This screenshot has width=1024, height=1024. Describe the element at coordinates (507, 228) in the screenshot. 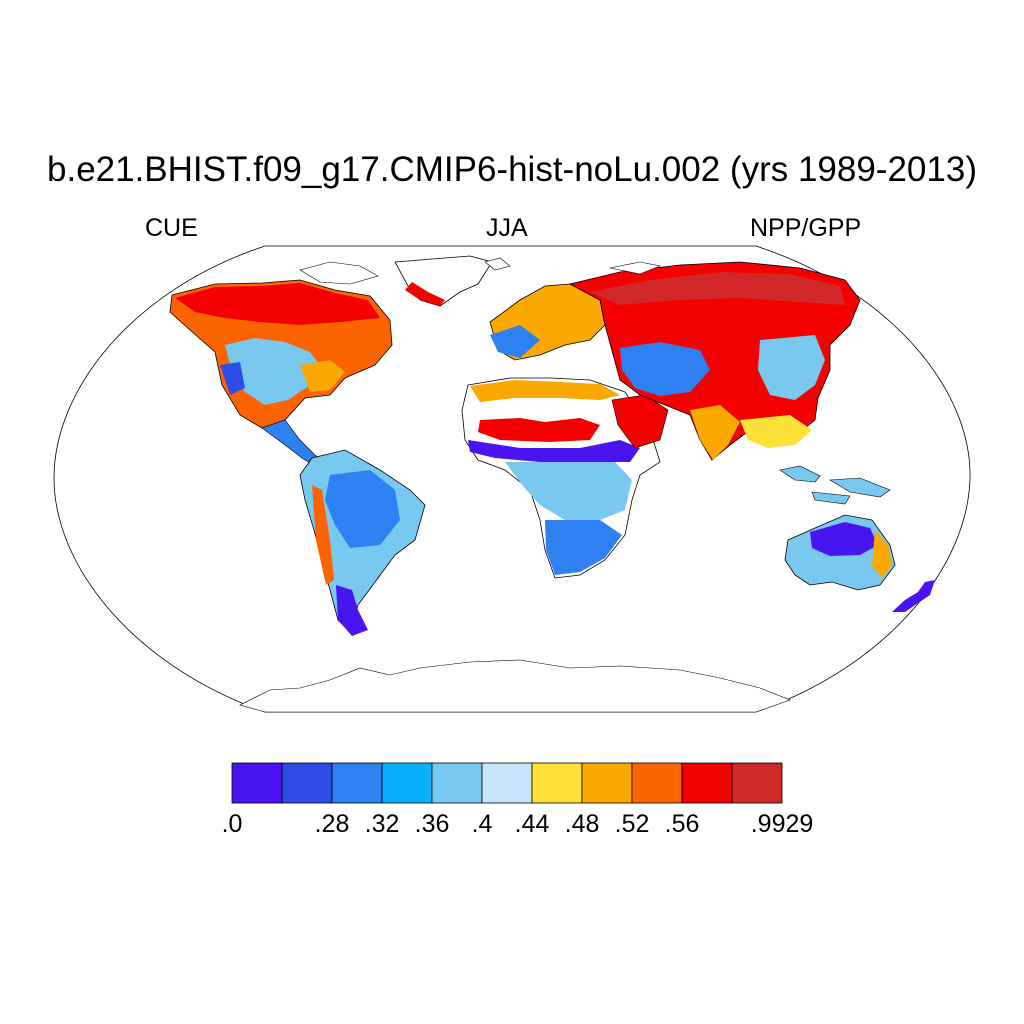

I see `season-label: JJA` at that location.